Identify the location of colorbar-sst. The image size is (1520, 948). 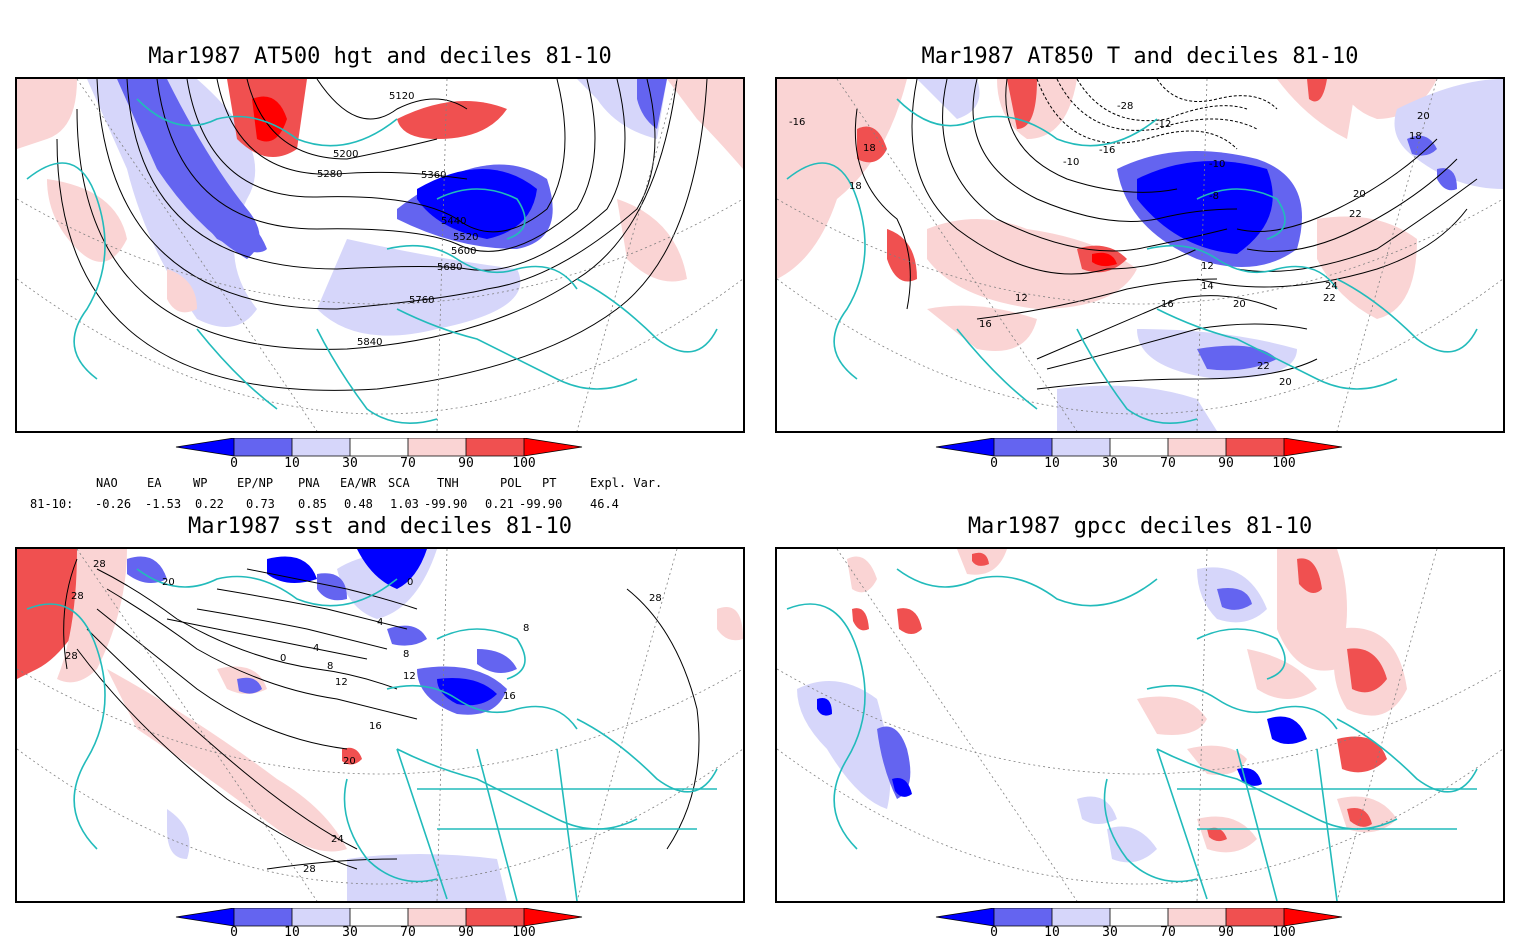
(379, 917).